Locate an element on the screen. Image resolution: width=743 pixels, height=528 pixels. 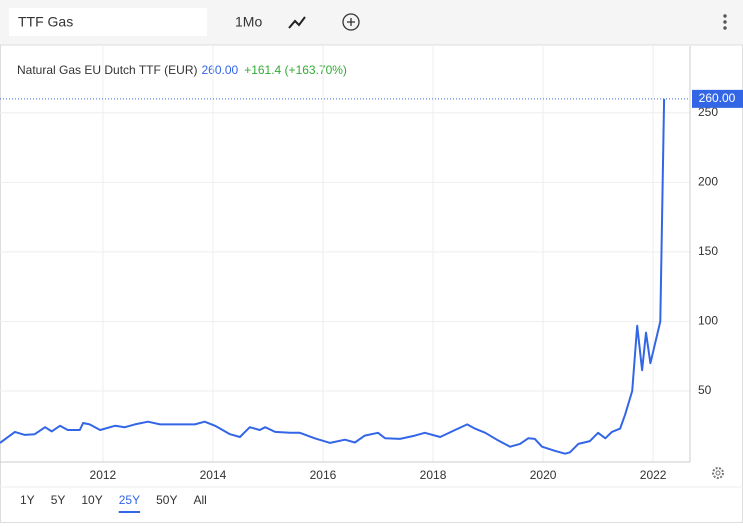
last-price-box is located at coordinates (717, 98).